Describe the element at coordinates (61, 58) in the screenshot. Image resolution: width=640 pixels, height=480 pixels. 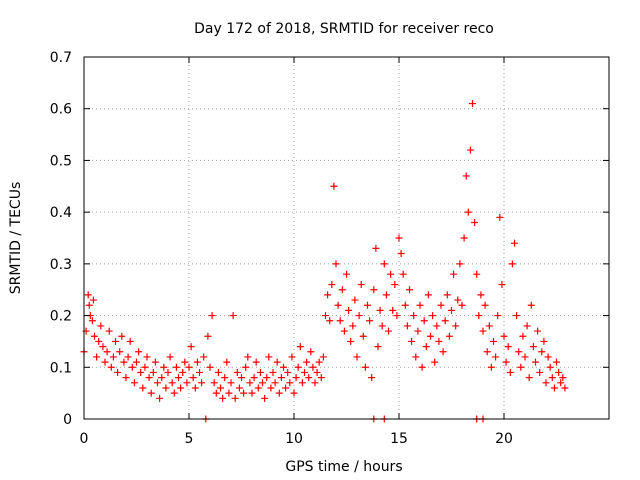
I see `y-tick-label: 0.7` at that location.